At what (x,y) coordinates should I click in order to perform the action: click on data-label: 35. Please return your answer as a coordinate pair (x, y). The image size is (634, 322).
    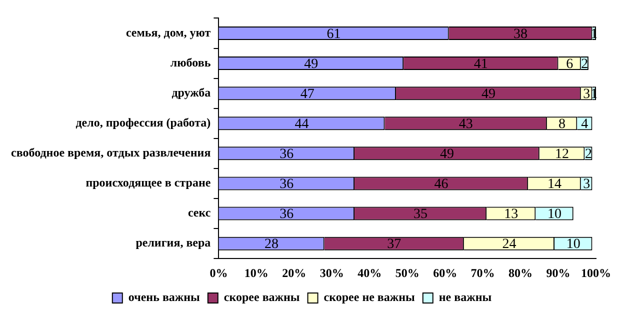
    Looking at the image, I should click on (421, 214).